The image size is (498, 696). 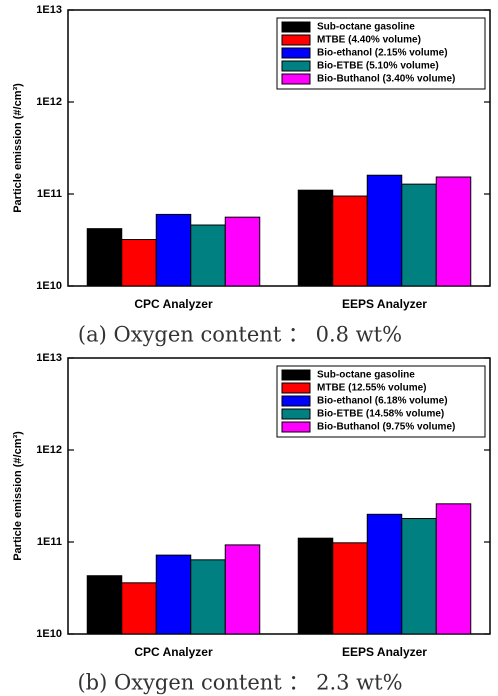 What do you see at coordinates (378, 66) in the screenshot?
I see `legend-label: Bio-ETBE (5.10% volume)` at bounding box center [378, 66].